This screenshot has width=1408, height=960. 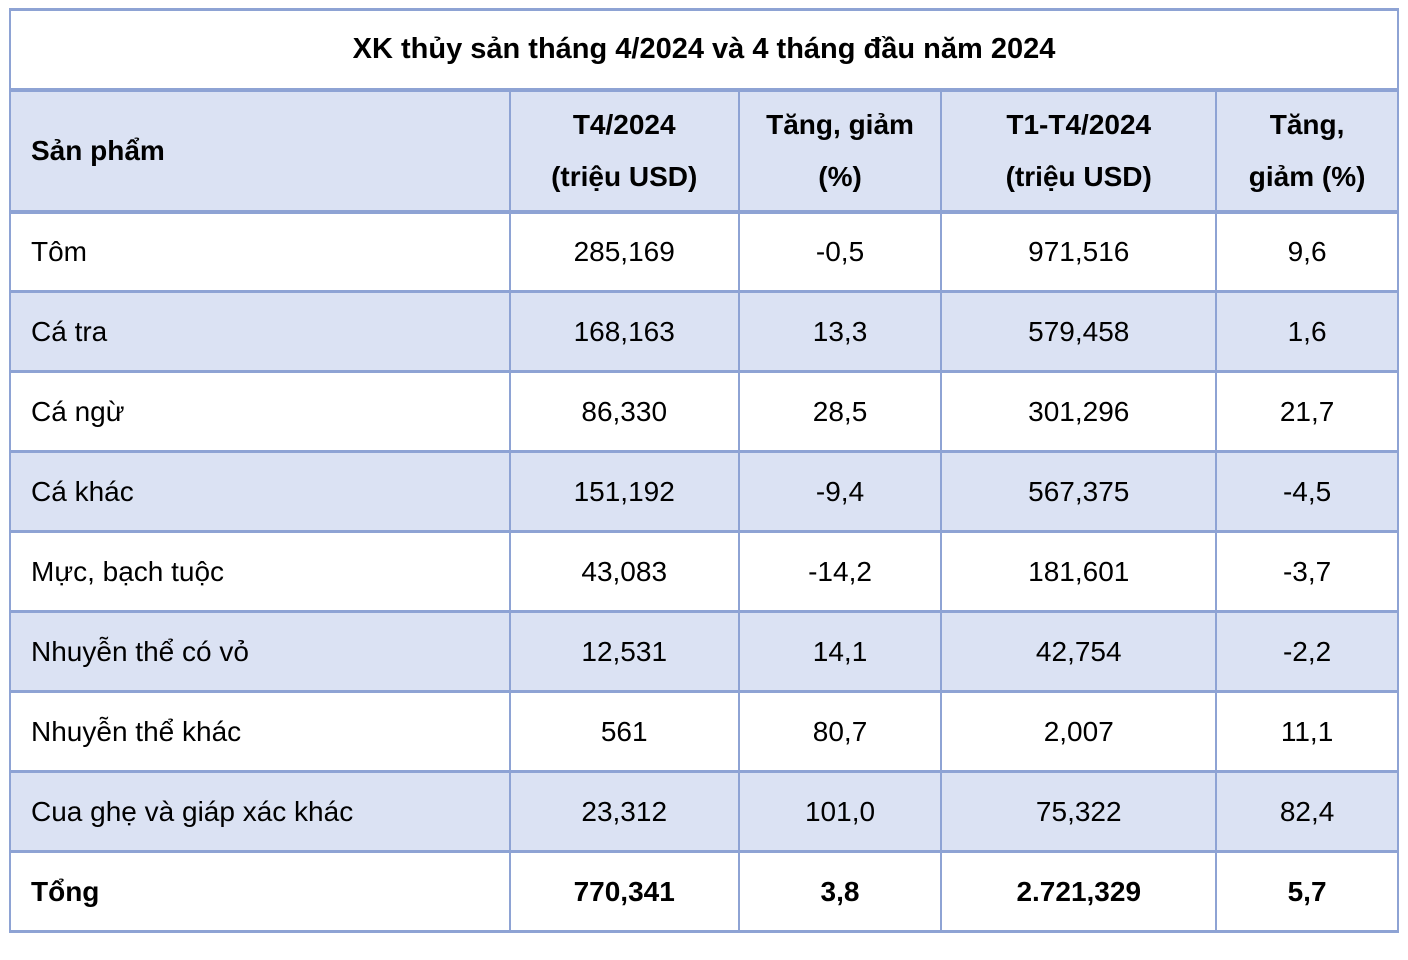 I want to click on t4-value-cell: 561, so click(x=624, y=731).